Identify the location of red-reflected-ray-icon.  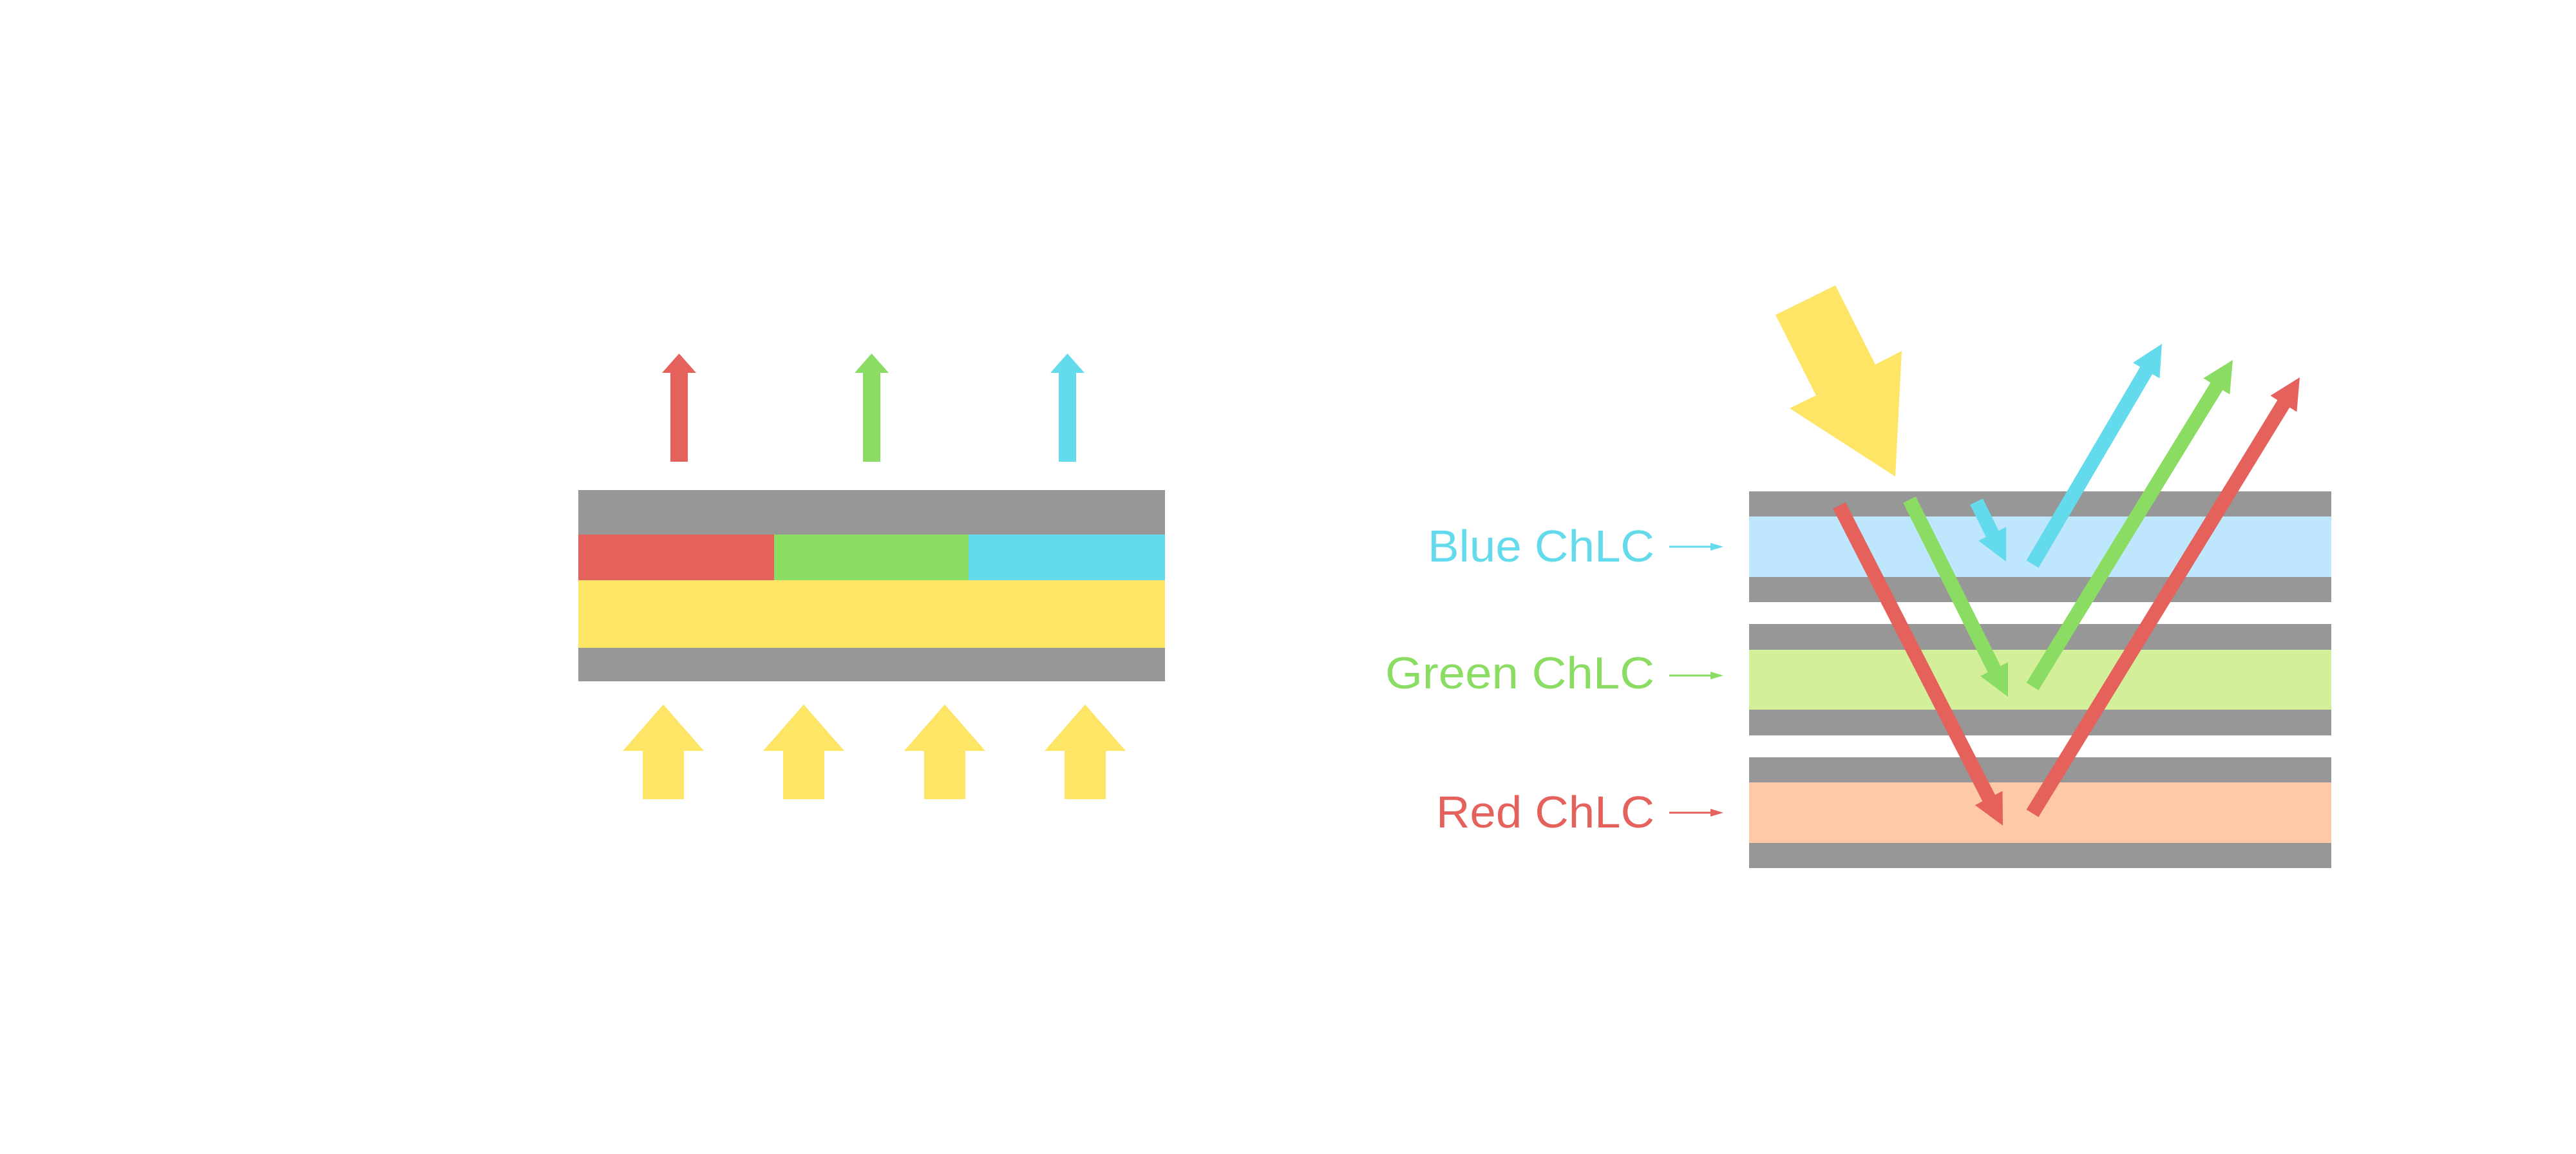
(2163, 597).